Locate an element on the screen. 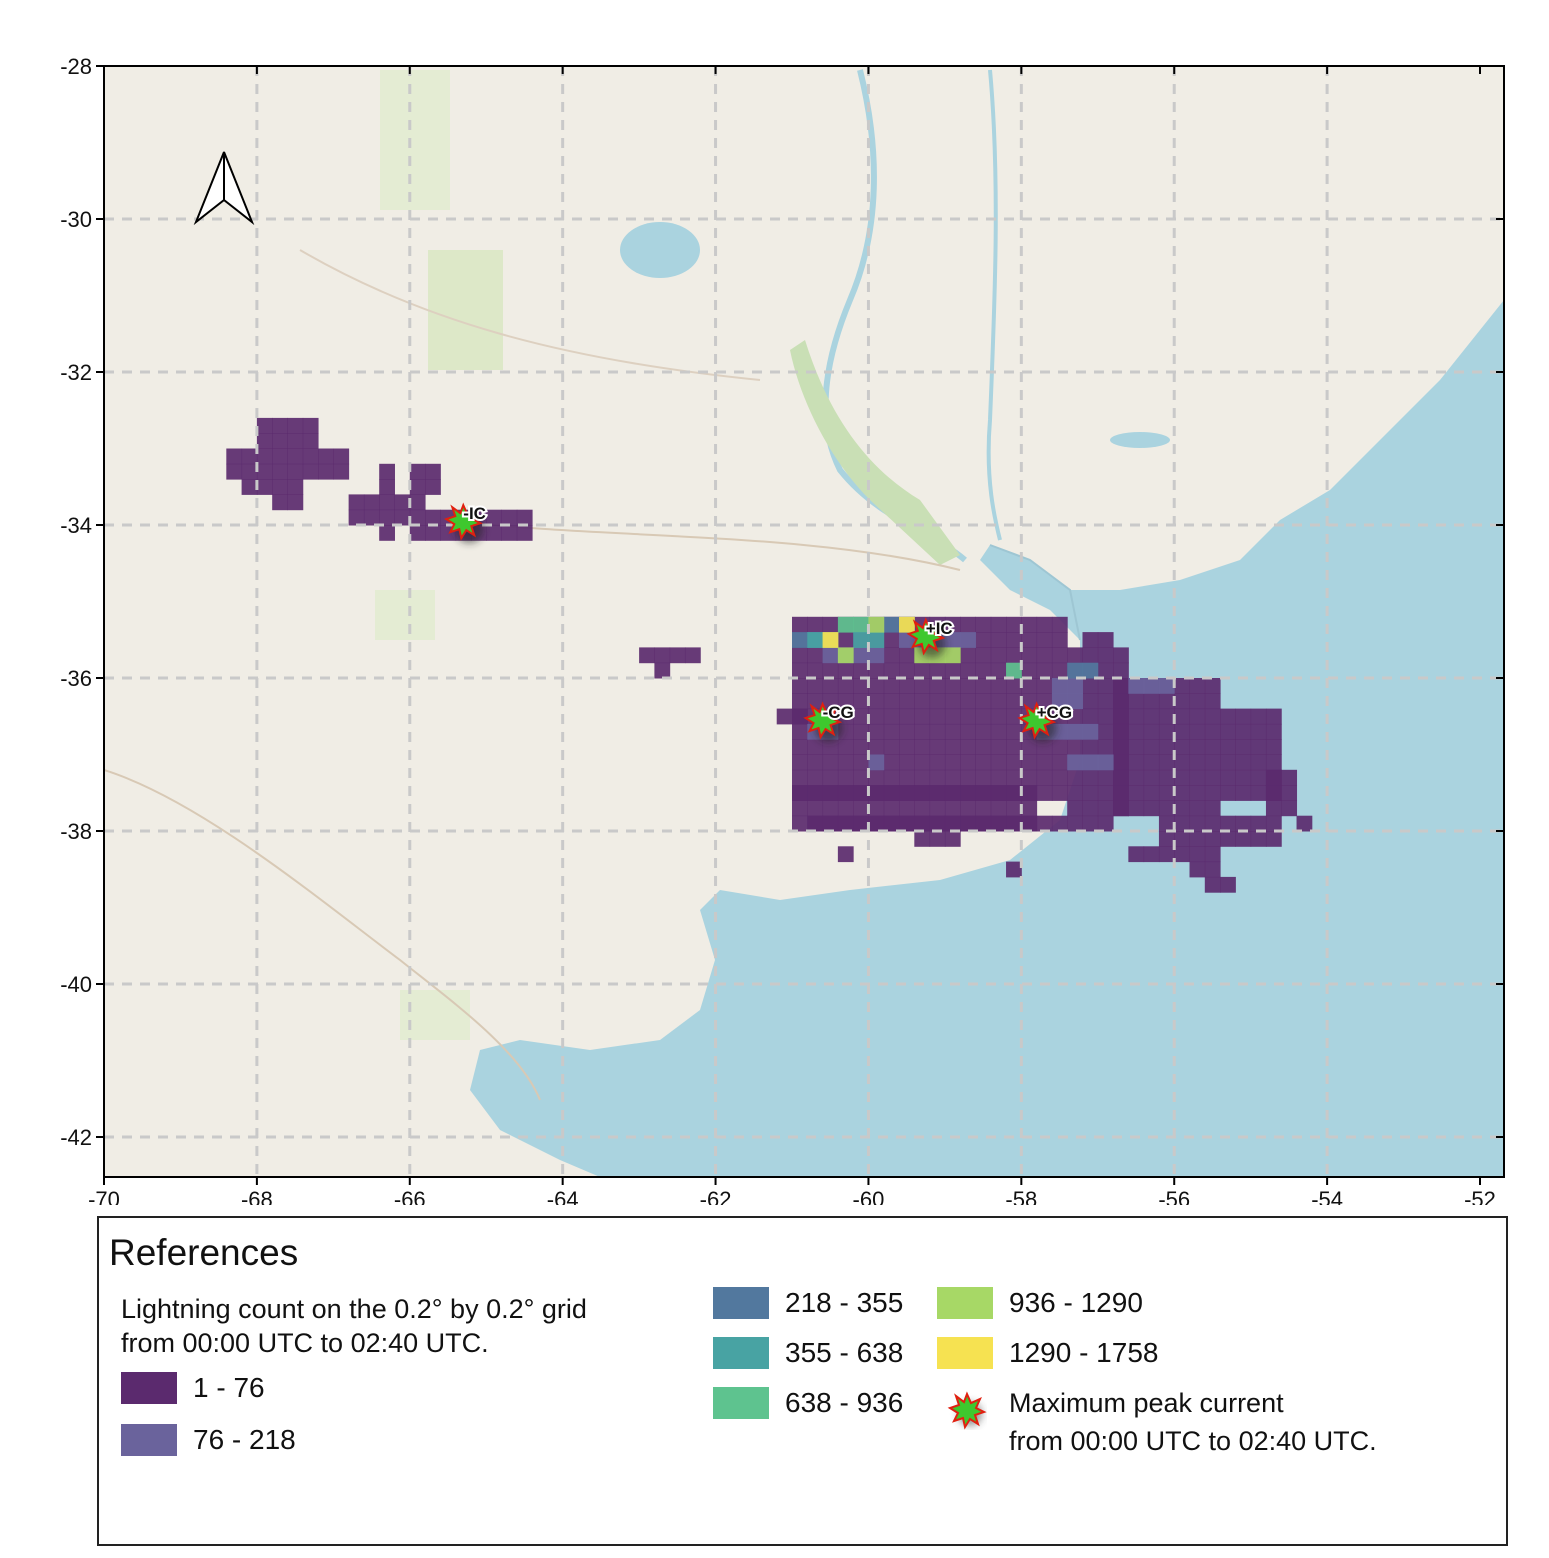 This screenshot has width=1549, height=1558. legend-peak-line2: from 00:00 UTC to 02:40 UTC. is located at coordinates (1193, 1441).